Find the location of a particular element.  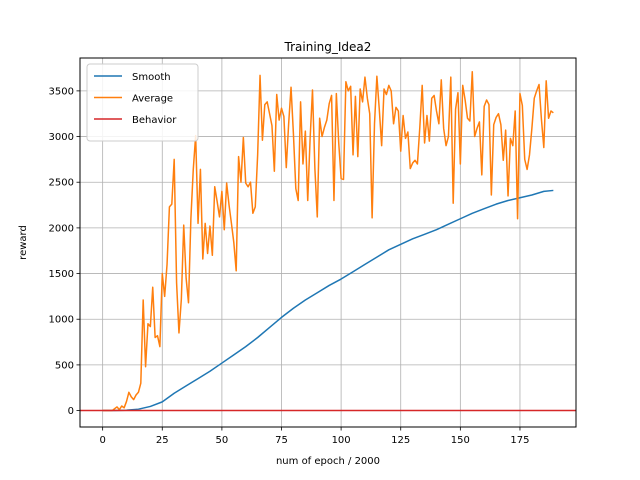

y-tick-label: 1500 is located at coordinates (61, 274).